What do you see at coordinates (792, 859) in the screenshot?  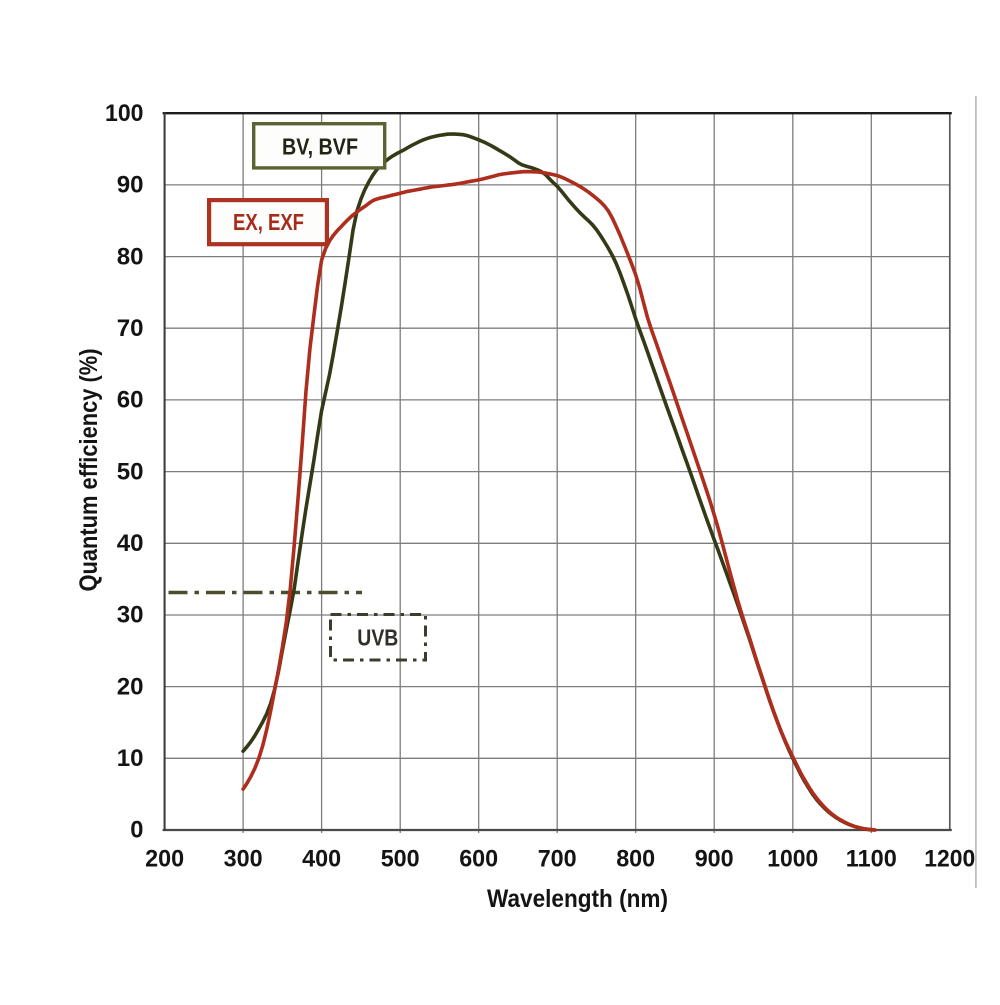 I see `svg-text: 1000` at bounding box center [792, 859].